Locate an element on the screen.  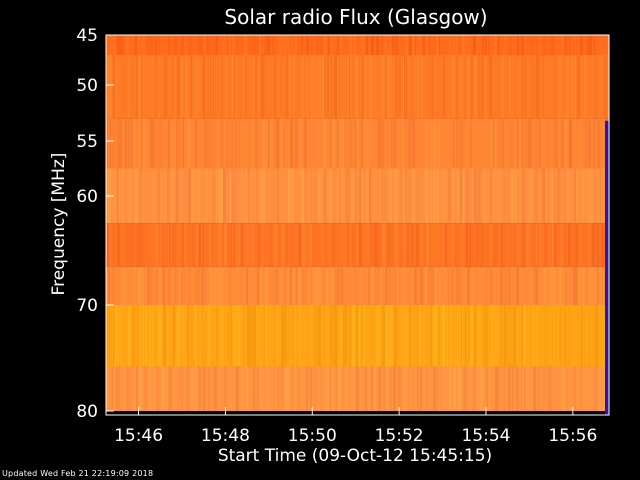
x-tick-label: 15:52 is located at coordinates (399, 436).